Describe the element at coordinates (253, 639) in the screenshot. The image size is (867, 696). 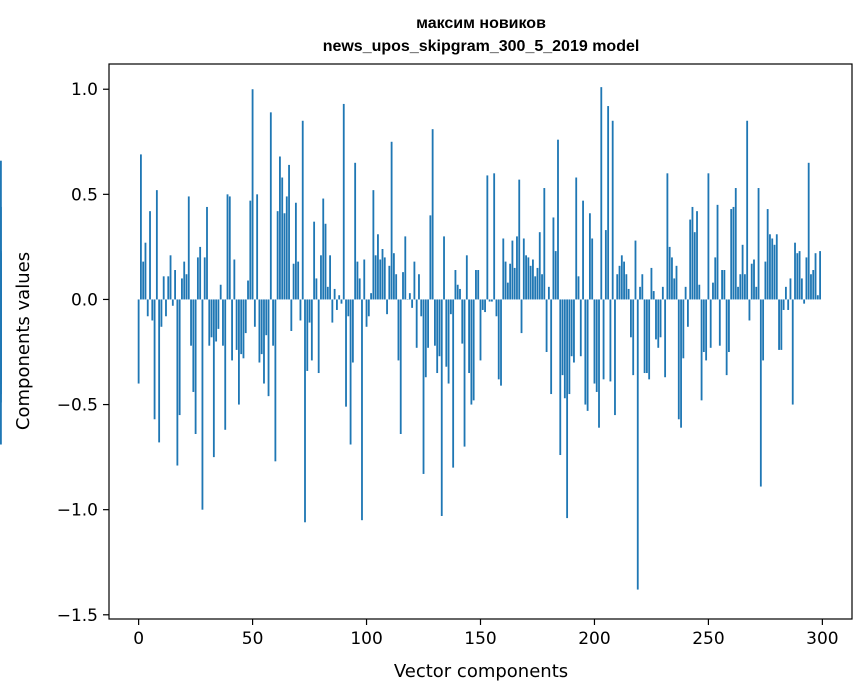
I see `x-tick-label: 50` at that location.